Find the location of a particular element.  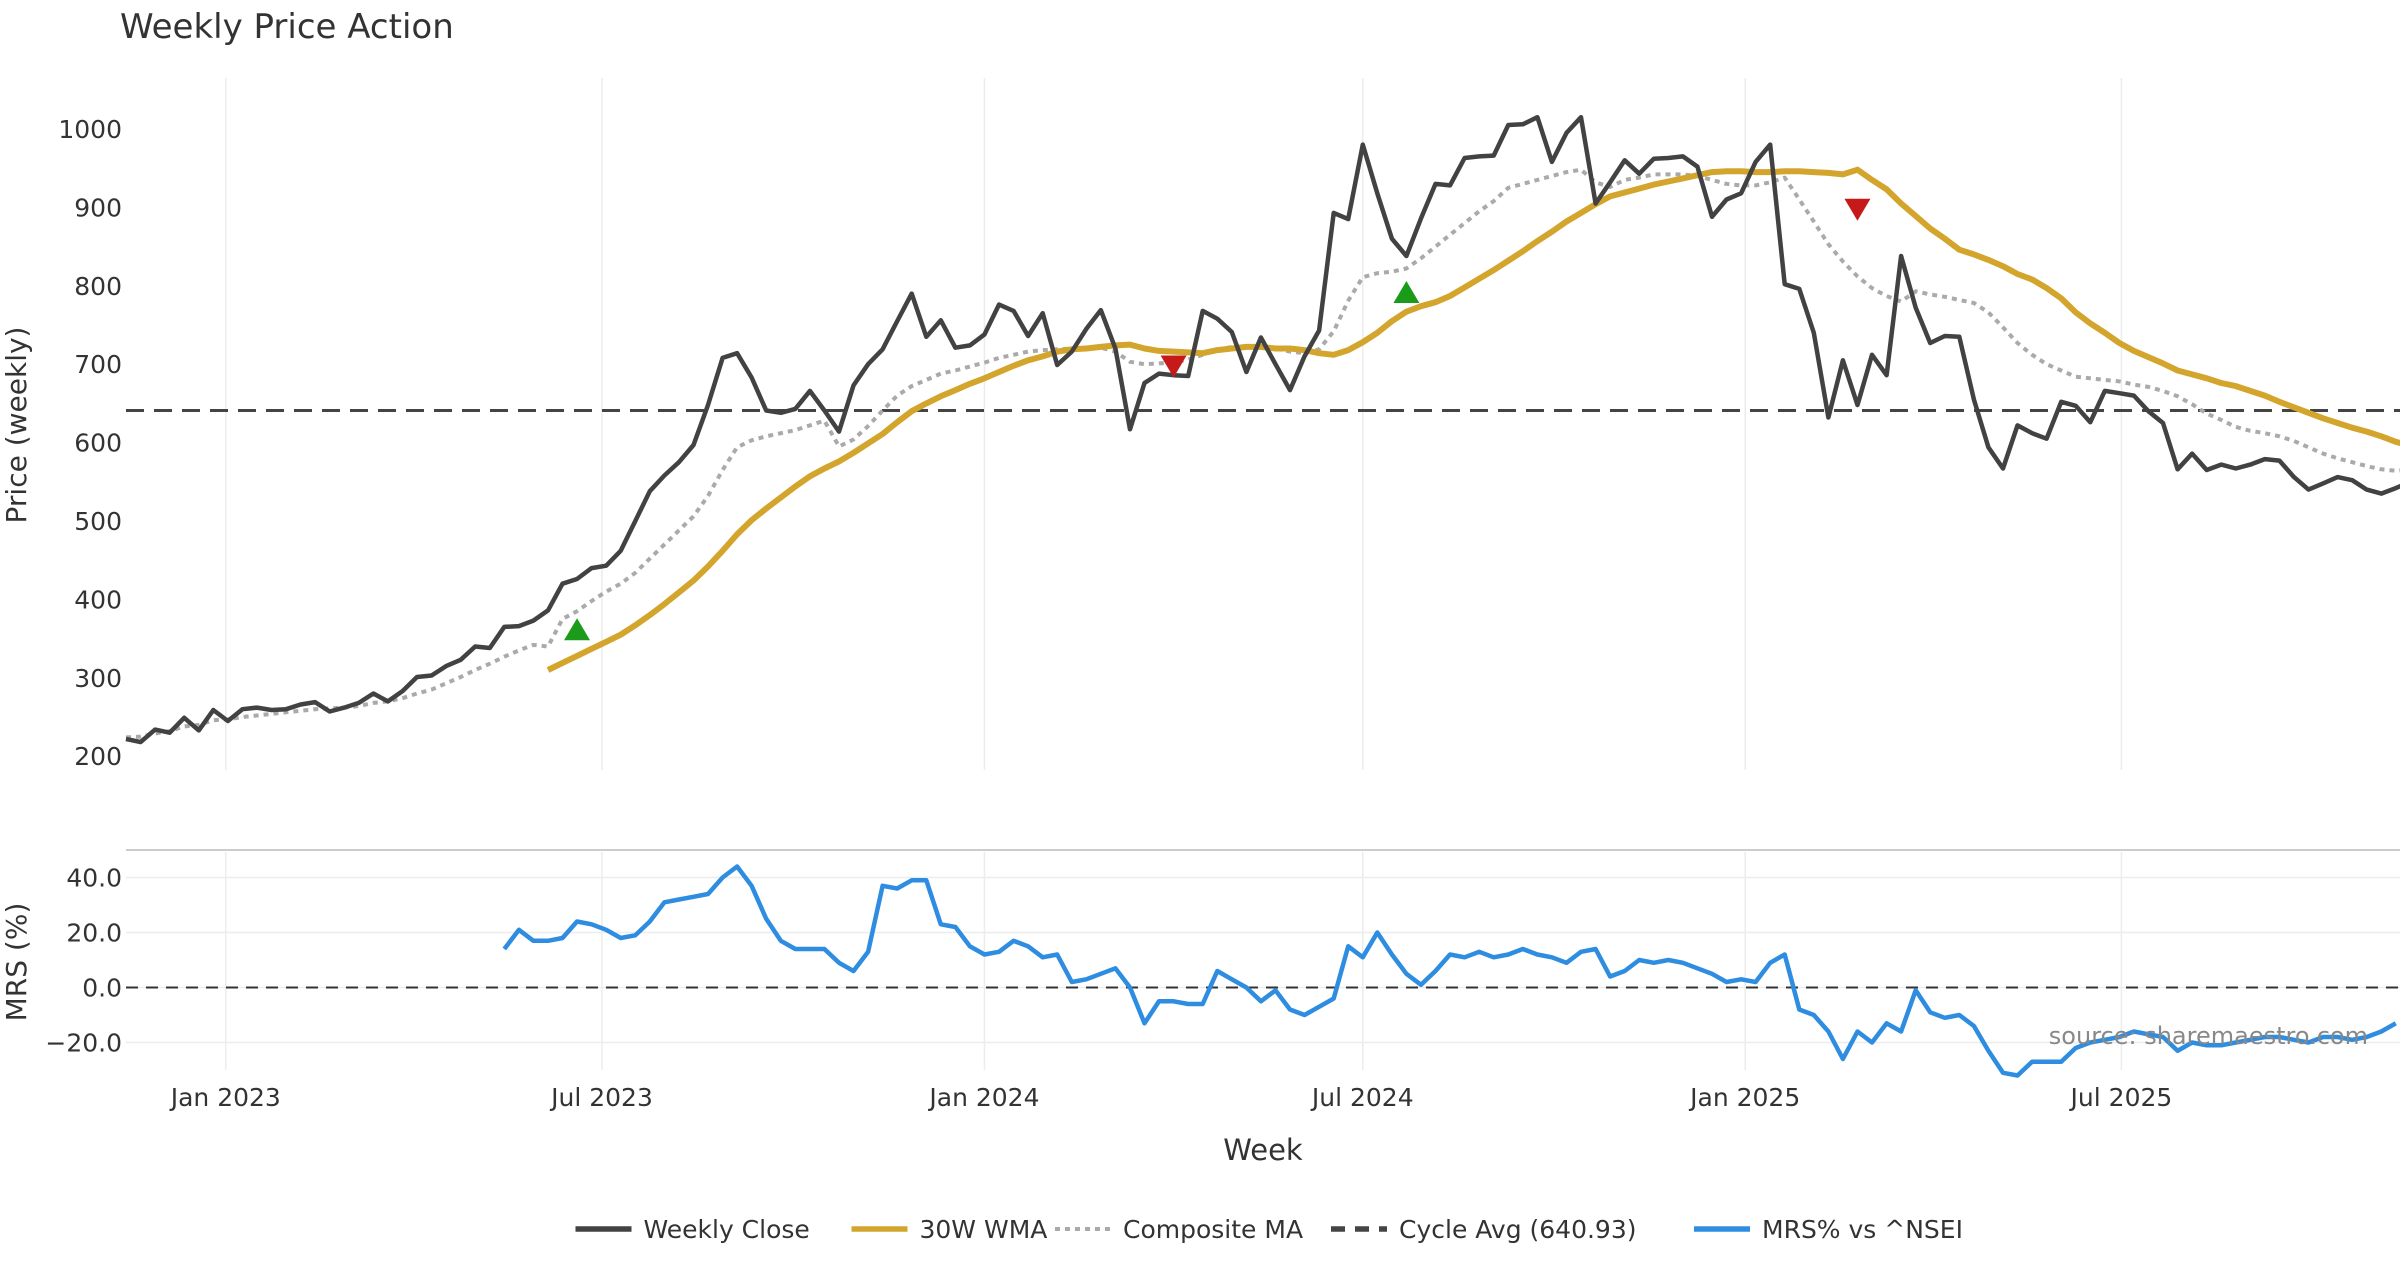

legend-label: 30W WMA is located at coordinates (984, 1229).